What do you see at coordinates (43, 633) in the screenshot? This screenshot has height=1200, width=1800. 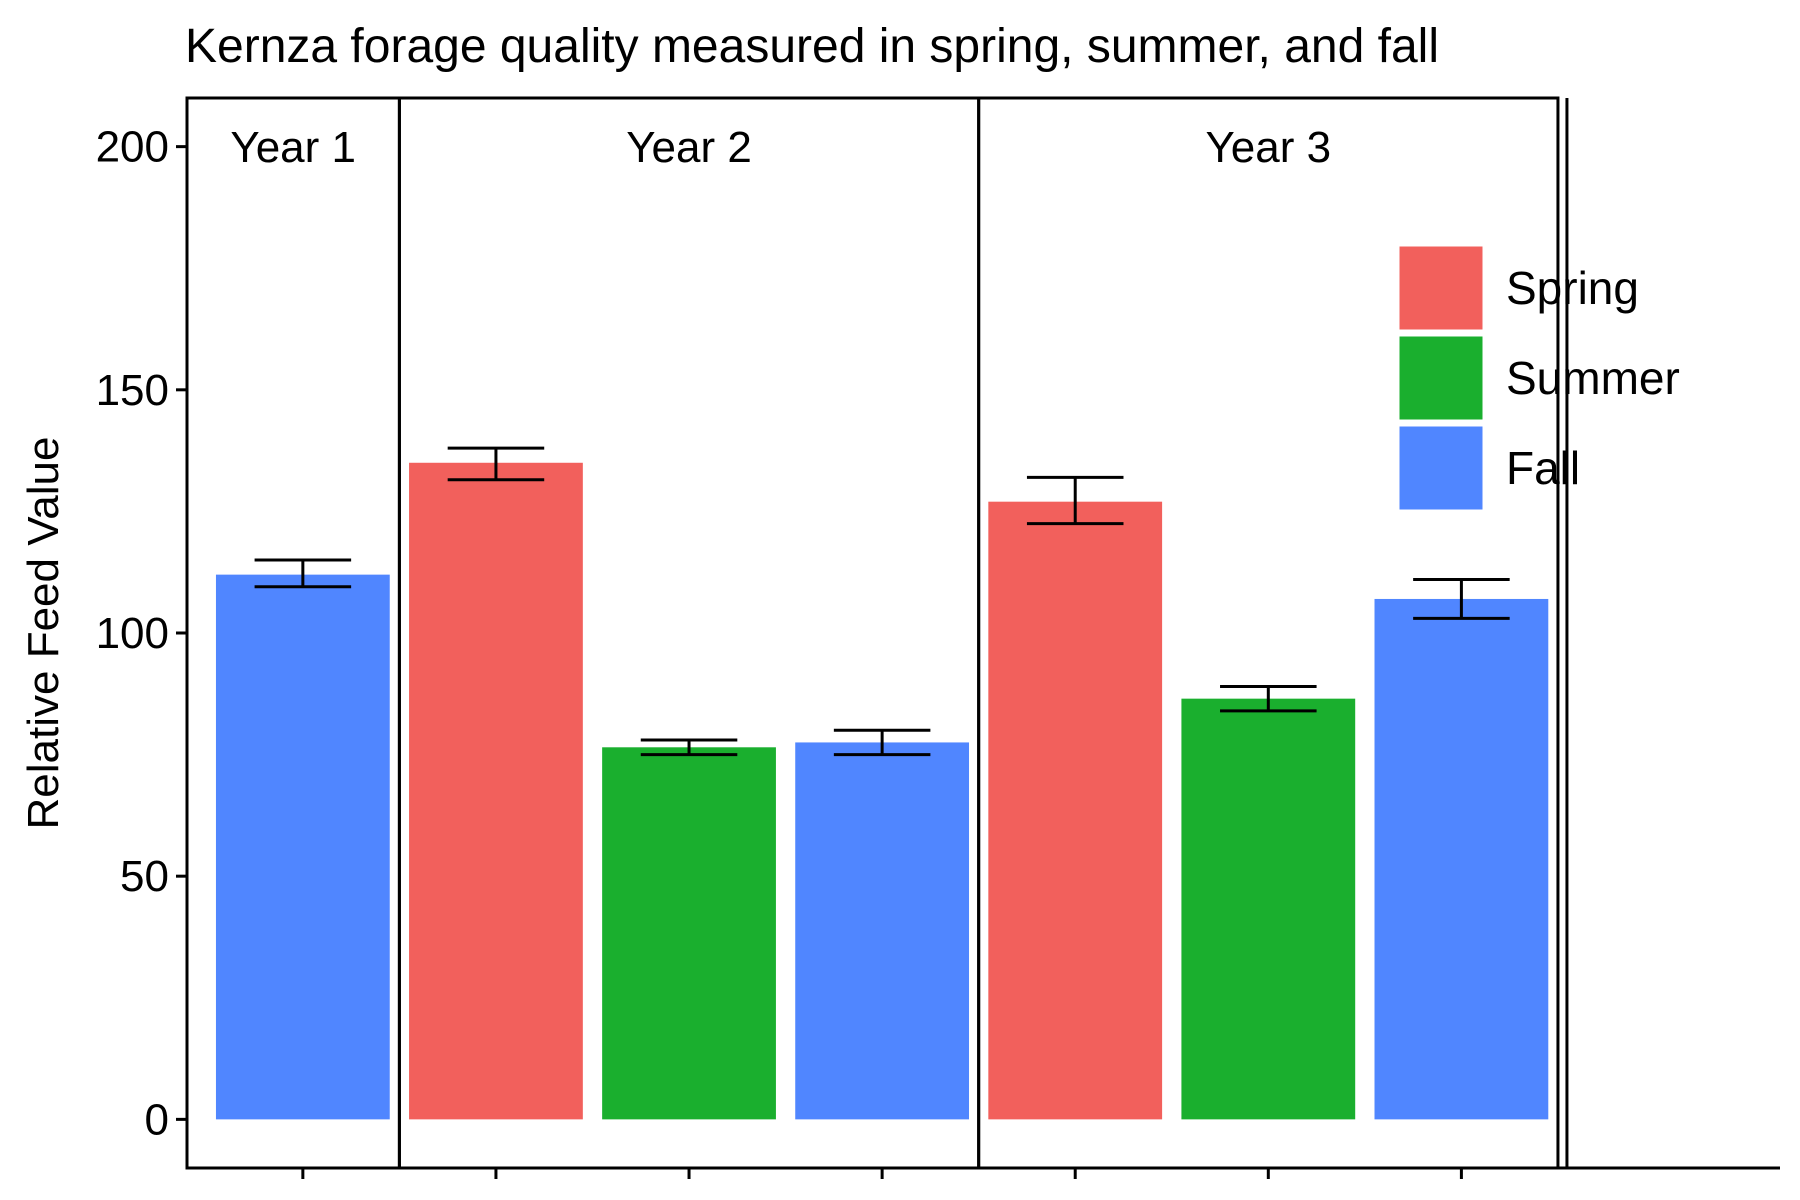 I see `y-axis-label: Relative Feed Value` at bounding box center [43, 633].